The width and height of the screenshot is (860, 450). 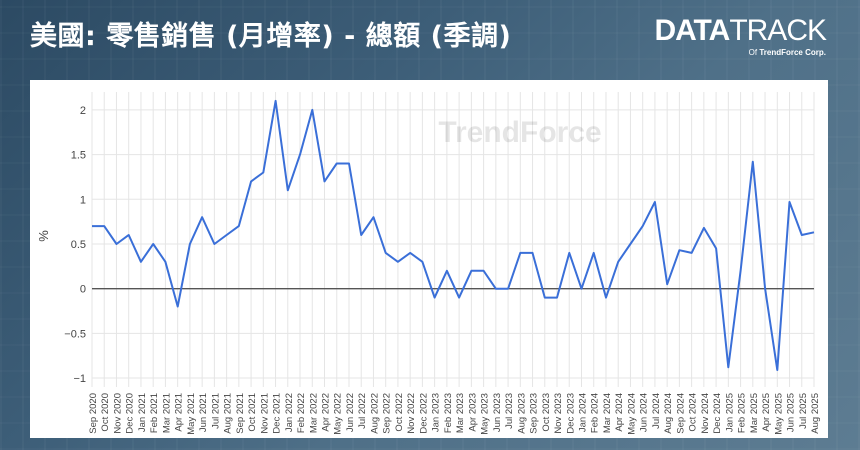 What do you see at coordinates (619, 412) in the screenshot?
I see `x-tick-label: Apr 2024` at bounding box center [619, 412].